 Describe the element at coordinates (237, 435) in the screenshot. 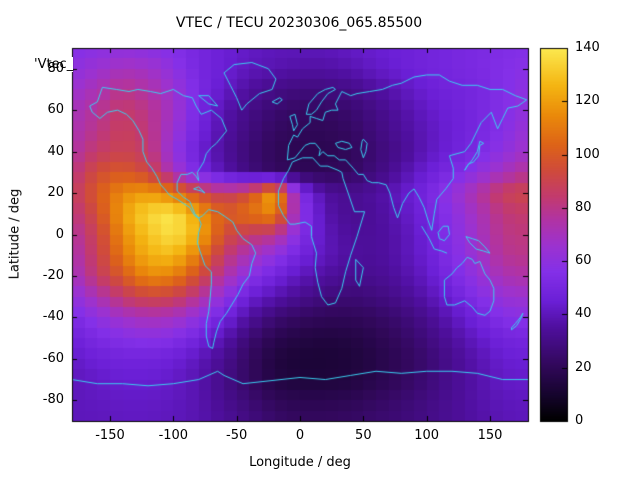

I see `x-tick-label: -50` at that location.